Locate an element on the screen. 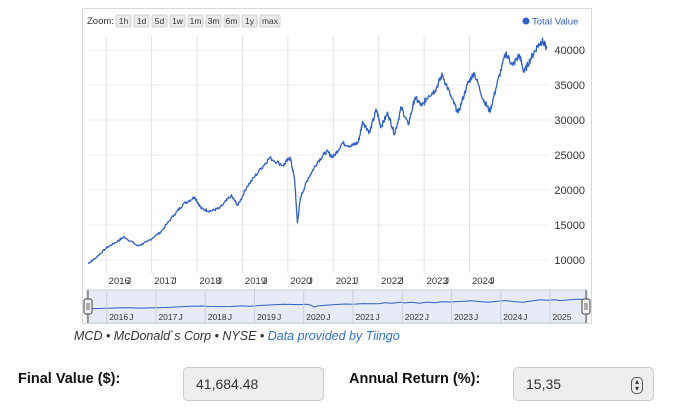 The height and width of the screenshot is (411, 690). zoom-button-1y: 1y is located at coordinates (249, 21).